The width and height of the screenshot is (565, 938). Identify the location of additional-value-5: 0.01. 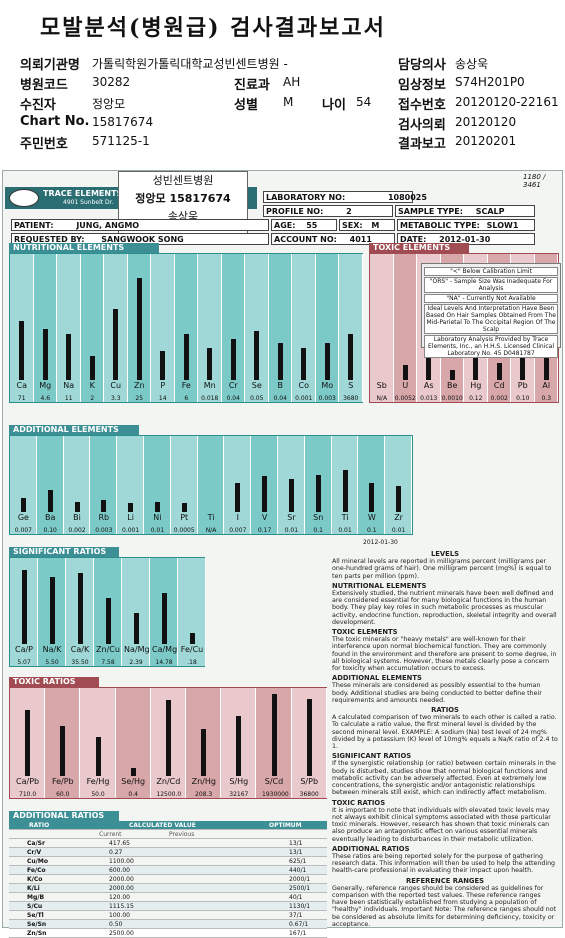
(157, 530).